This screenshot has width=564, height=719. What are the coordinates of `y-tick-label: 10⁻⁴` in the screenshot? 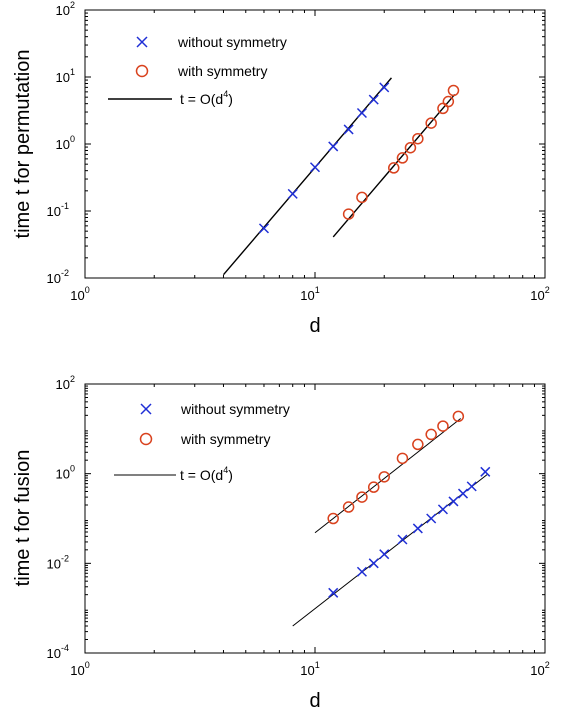 It's located at (58, 652).